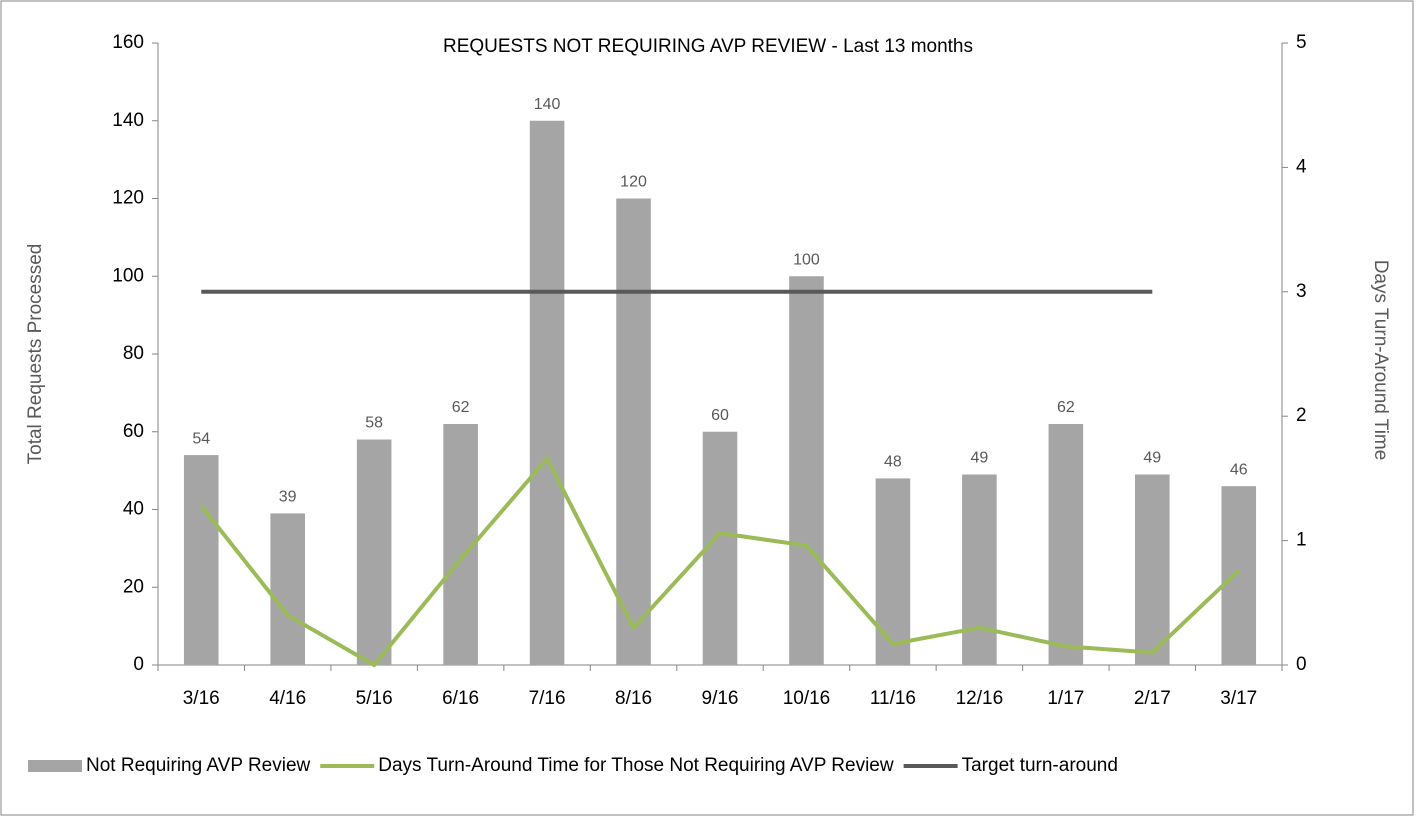  I want to click on y2-tick-label: 3, so click(1301, 291).